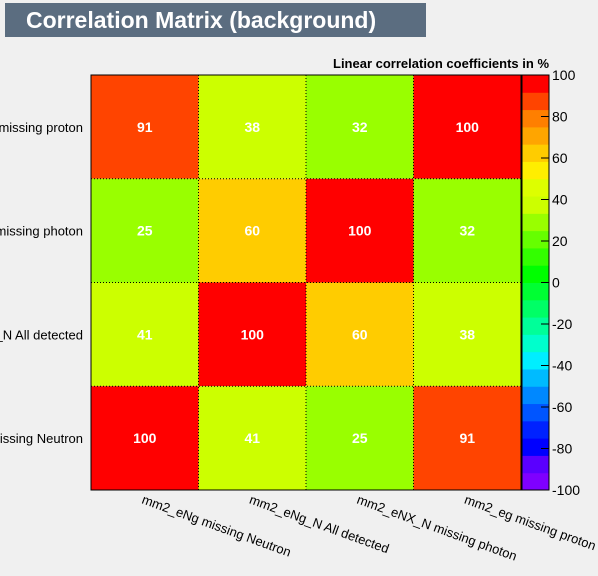 This screenshot has width=598, height=576. What do you see at coordinates (560, 158) in the screenshot?
I see `color-bar-tick-label: 60` at bounding box center [560, 158].